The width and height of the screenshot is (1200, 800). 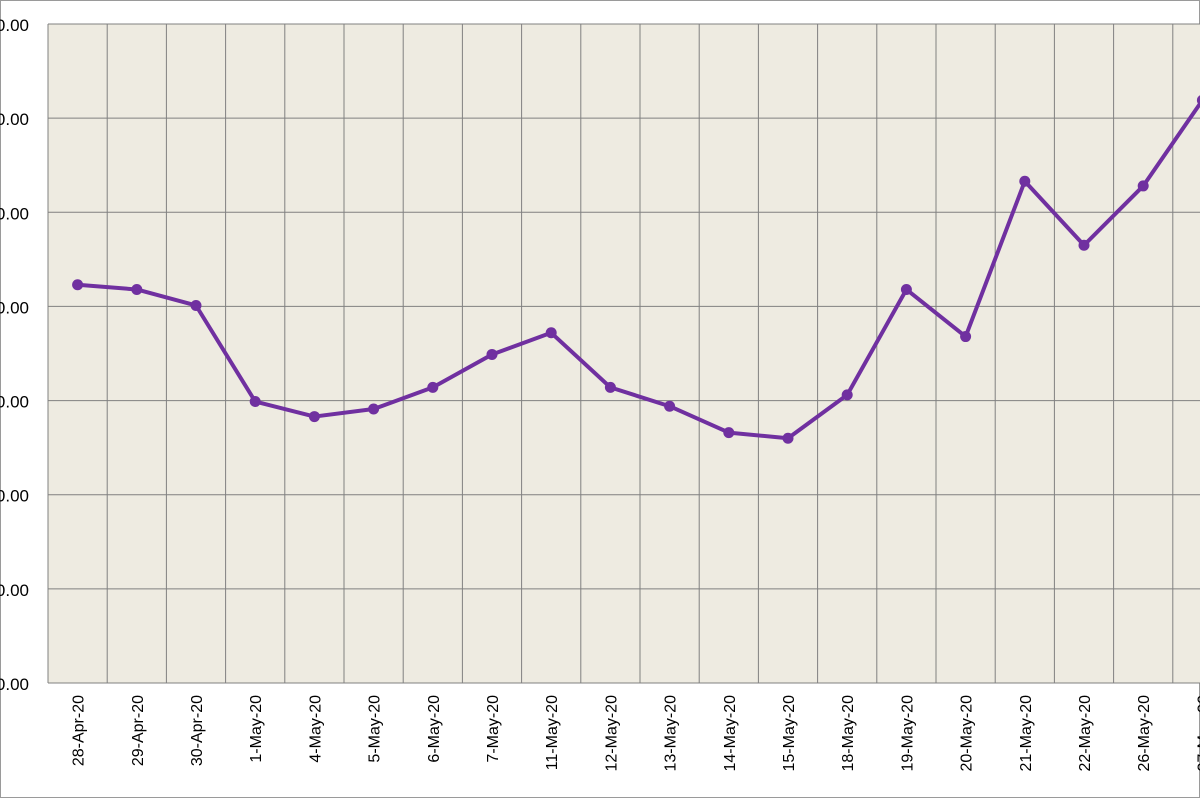 I want to click on x-tick-label: 6-May-20, so click(x=434, y=729).